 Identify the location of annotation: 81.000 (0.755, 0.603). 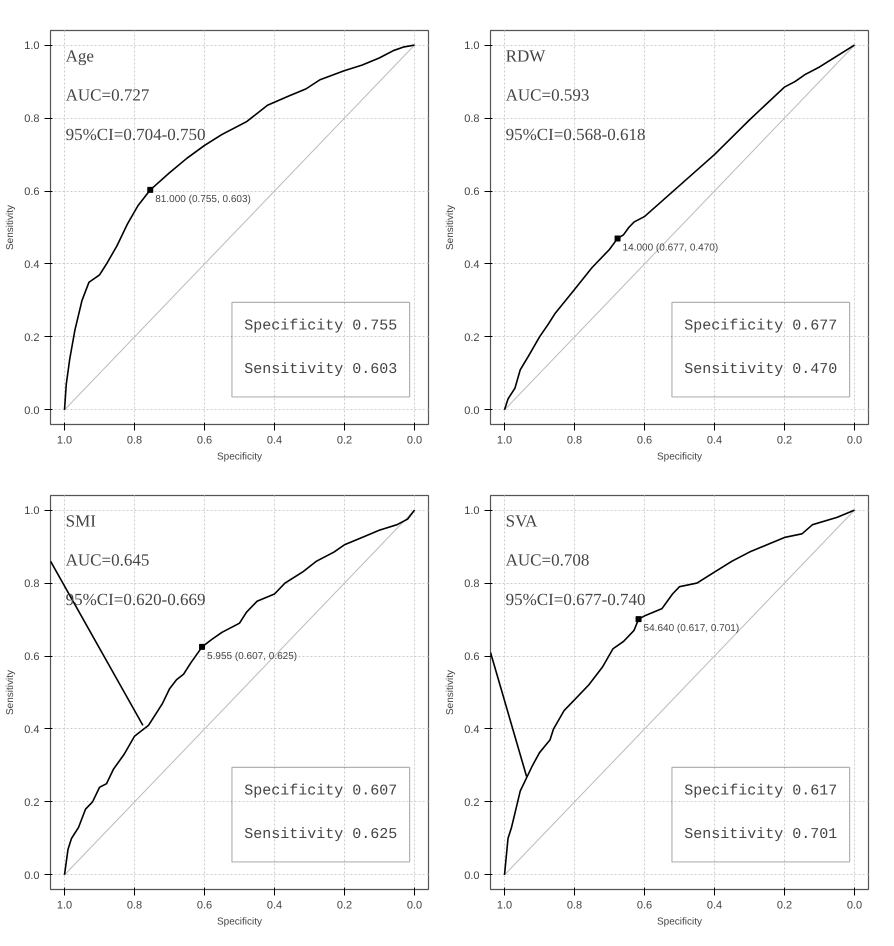
(203, 199).